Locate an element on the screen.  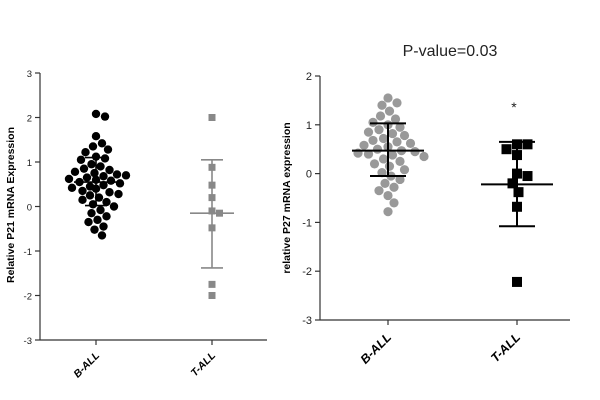
significance-annotation: * is located at coordinates (514, 107).